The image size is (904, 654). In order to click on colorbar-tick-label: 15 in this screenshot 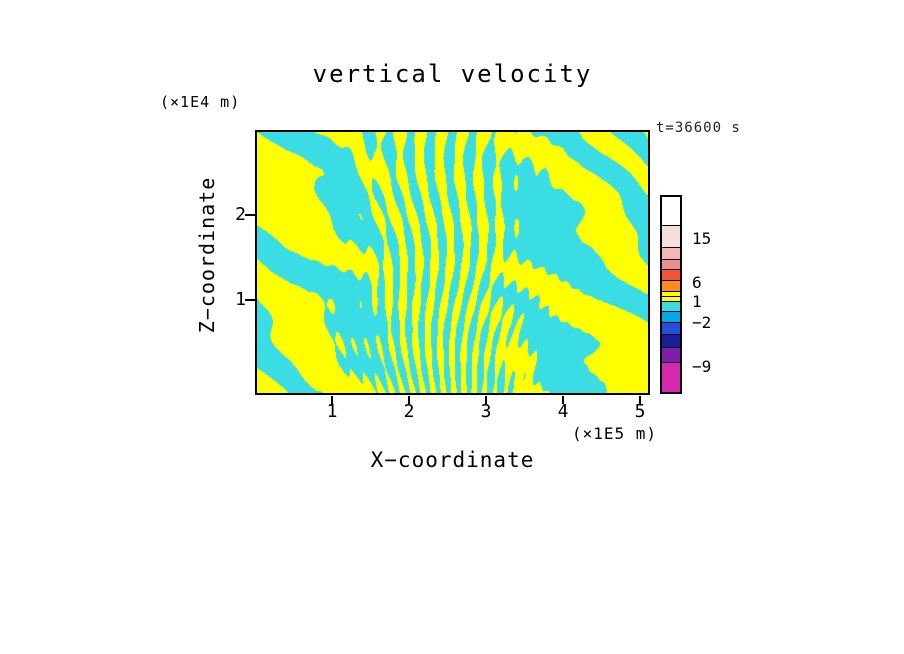, I will do `click(702, 238)`.